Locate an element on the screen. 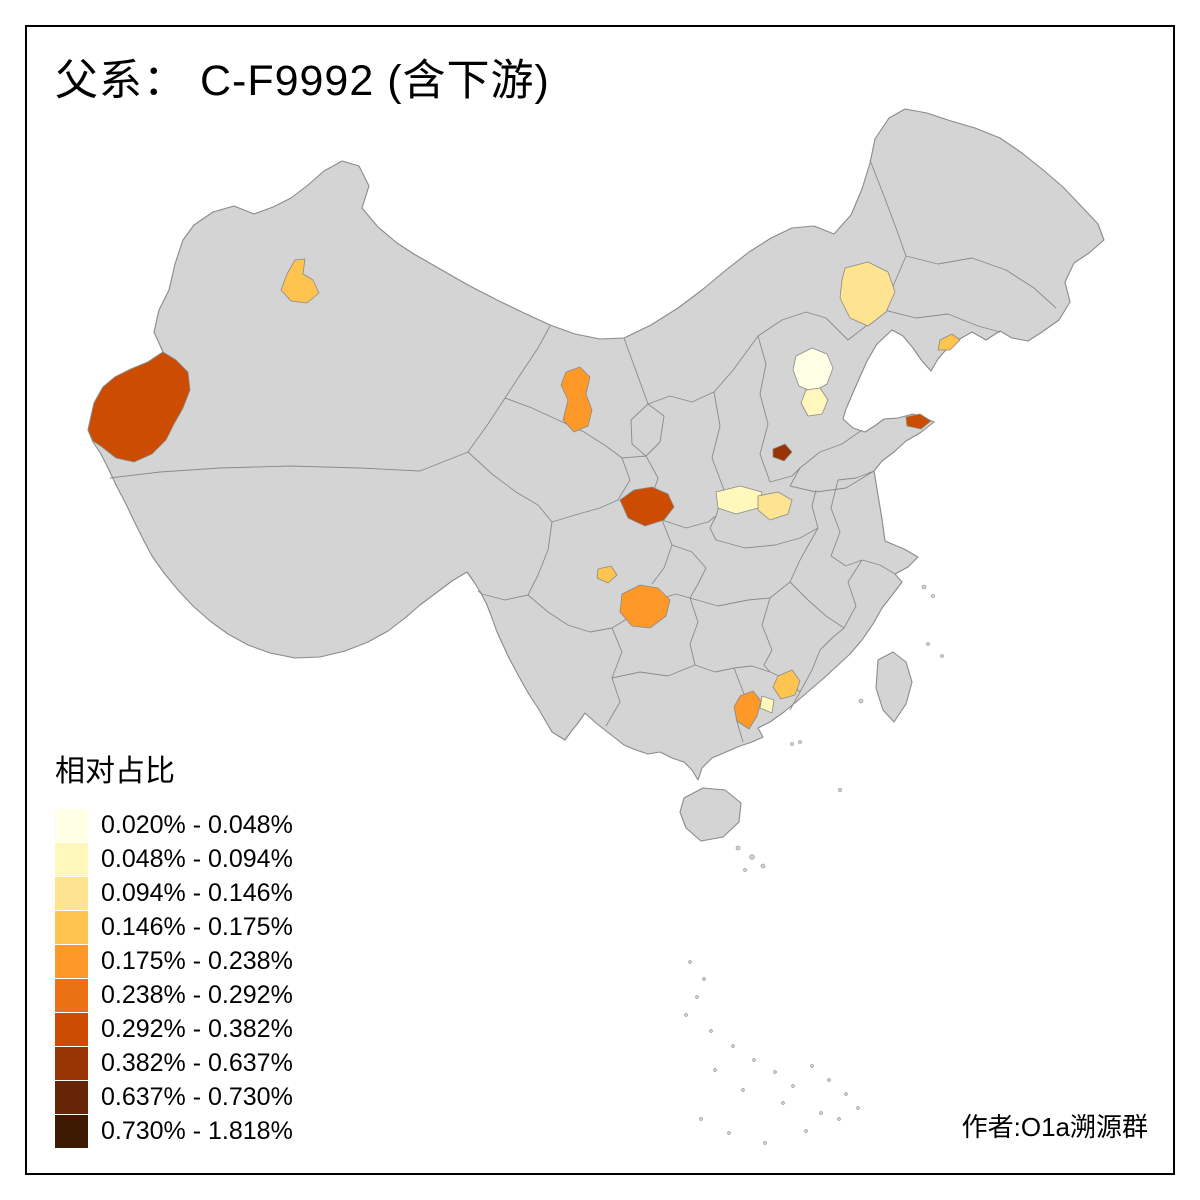 Image resolution: width=1200 pixels, height=1200 pixels. legend-row: 0.292% - 0.382% is located at coordinates (174, 1029).